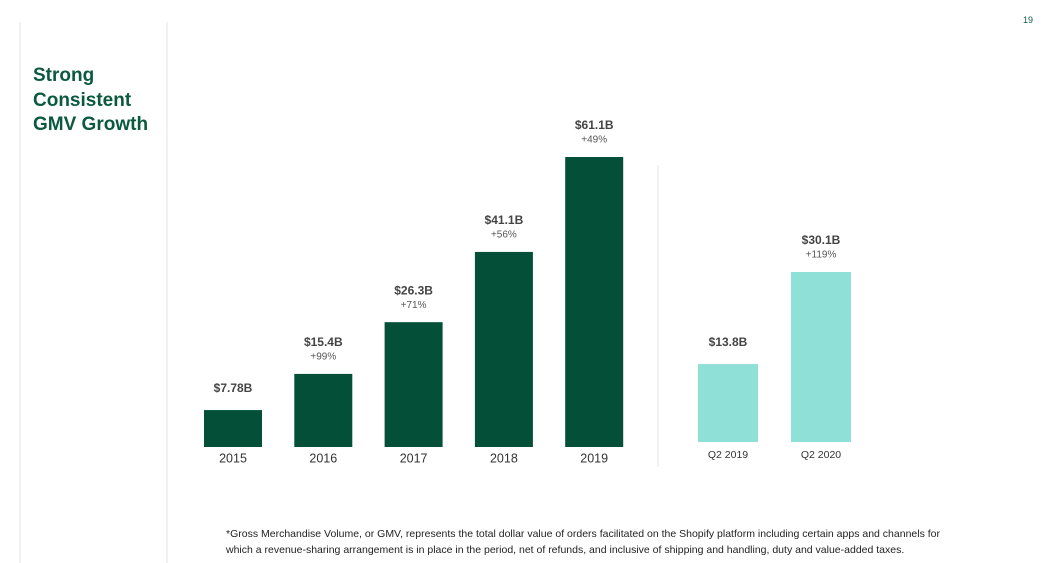 This screenshot has width=1056, height=563. Describe the element at coordinates (594, 458) in the screenshot. I see `x-tick-label: 2019` at that location.